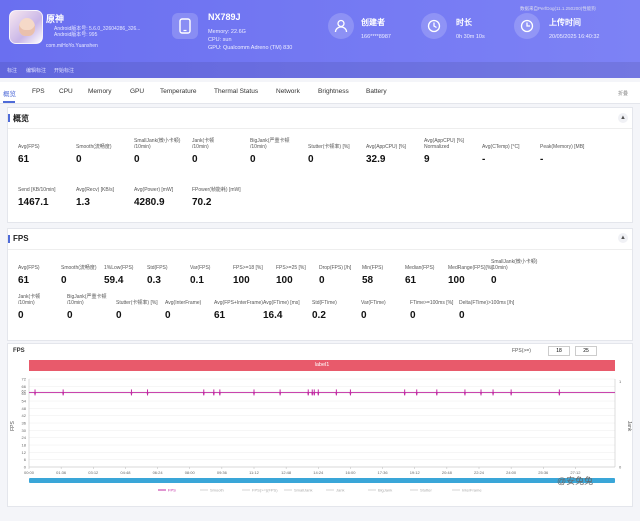 Image resolution: width=640 pixels, height=521 pixels. What do you see at coordinates (175, 272) in the screenshot?
I see `metric-item: Std(FPS) 0.3` at bounding box center [175, 272].